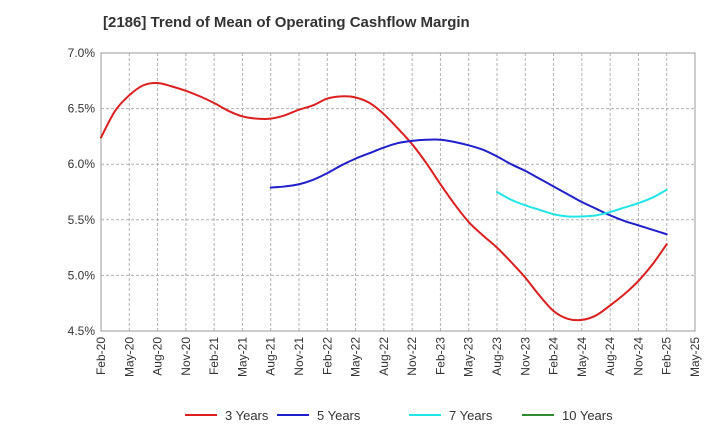 This screenshot has height=440, width=720. I want to click on x-tick-label: Feb-25, so click(667, 356).